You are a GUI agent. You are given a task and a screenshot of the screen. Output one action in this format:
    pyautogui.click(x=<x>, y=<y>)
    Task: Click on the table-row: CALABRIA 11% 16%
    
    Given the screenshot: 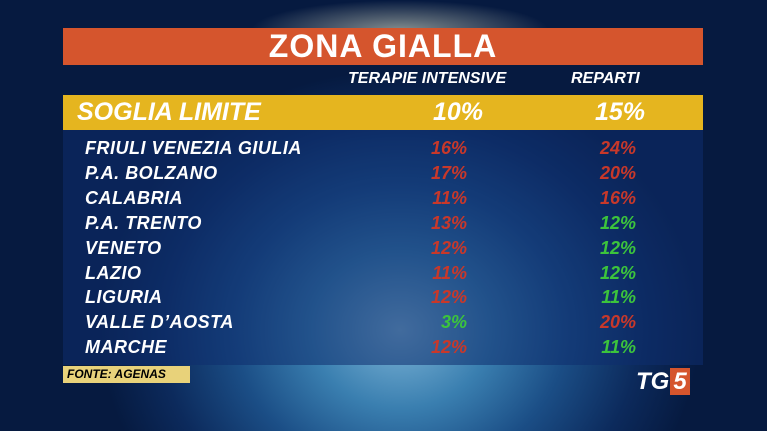 What is the action you would take?
    pyautogui.click(x=383, y=198)
    